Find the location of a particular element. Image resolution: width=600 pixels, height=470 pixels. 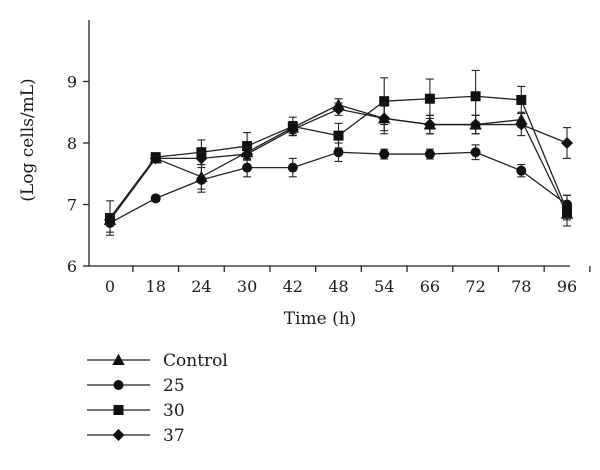

legend-item: 37 is located at coordinates (136, 436).